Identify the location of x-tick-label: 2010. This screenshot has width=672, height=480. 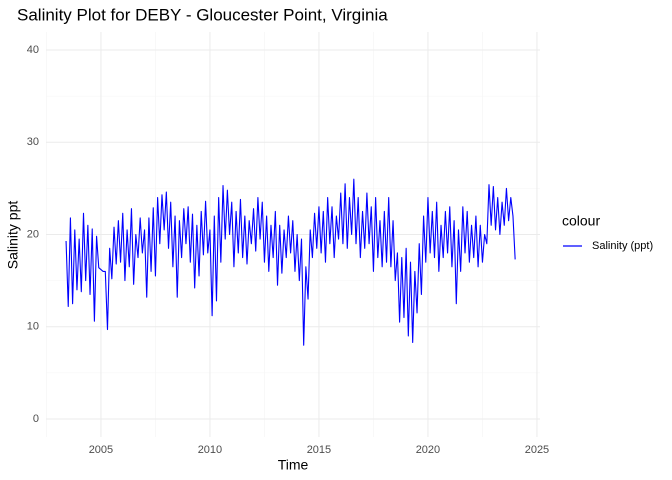
(210, 450).